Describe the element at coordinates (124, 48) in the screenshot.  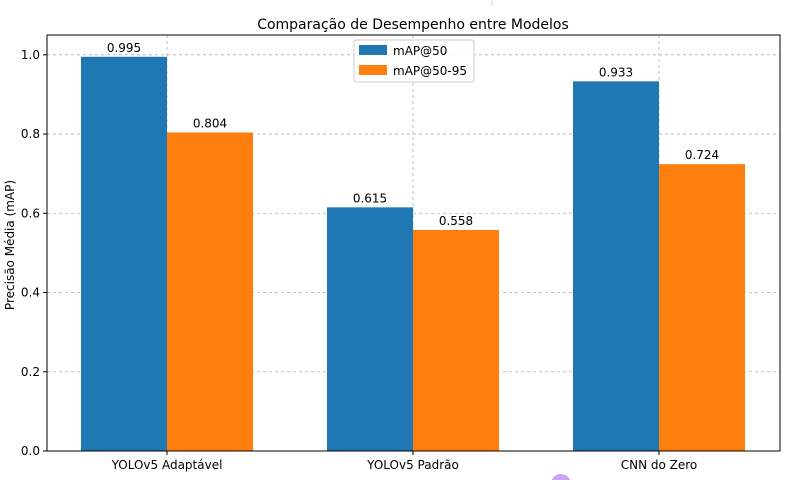
I see `bar-value-label: 0.995` at that location.